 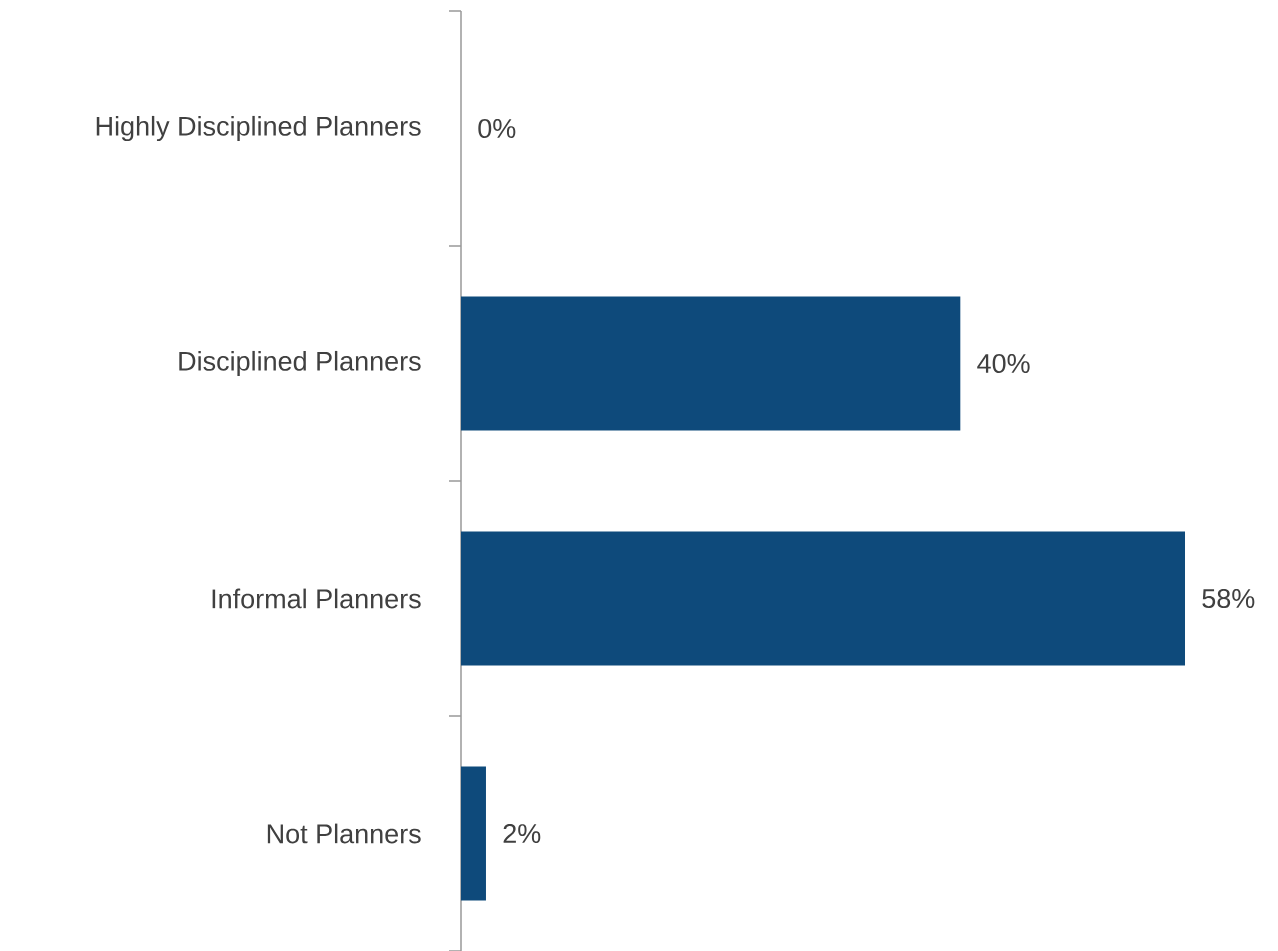 I want to click on data-label: 58%, so click(x=1228, y=598).